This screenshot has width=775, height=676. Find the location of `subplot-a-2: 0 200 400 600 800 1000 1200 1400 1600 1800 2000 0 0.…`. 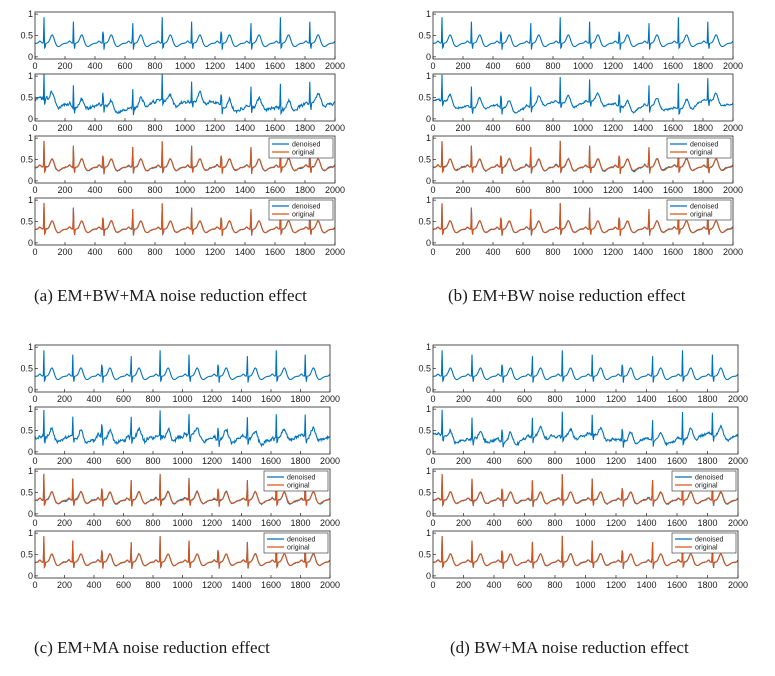

subplot-a-2: 0 200 400 600 800 1000 1200 1400 1600 1800 2000 0 0.… is located at coordinates (182, 102).